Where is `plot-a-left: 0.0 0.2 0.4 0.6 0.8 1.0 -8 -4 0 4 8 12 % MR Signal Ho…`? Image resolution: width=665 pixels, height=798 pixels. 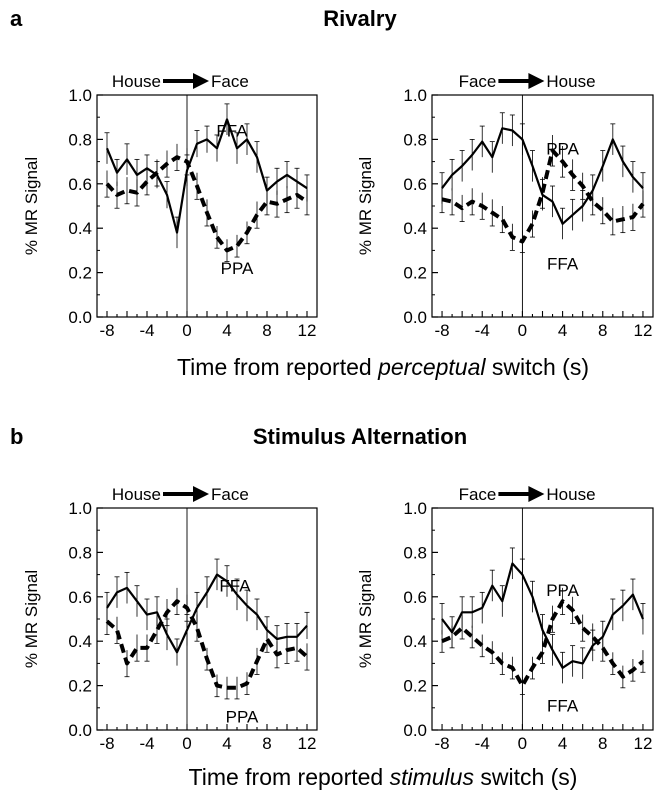 plot-a-left: 0.0 0.2 0.4 0.6 0.8 1.0 -8 -4 0 4 8 12 % MR Signal Ho… is located at coordinates (170, 206).